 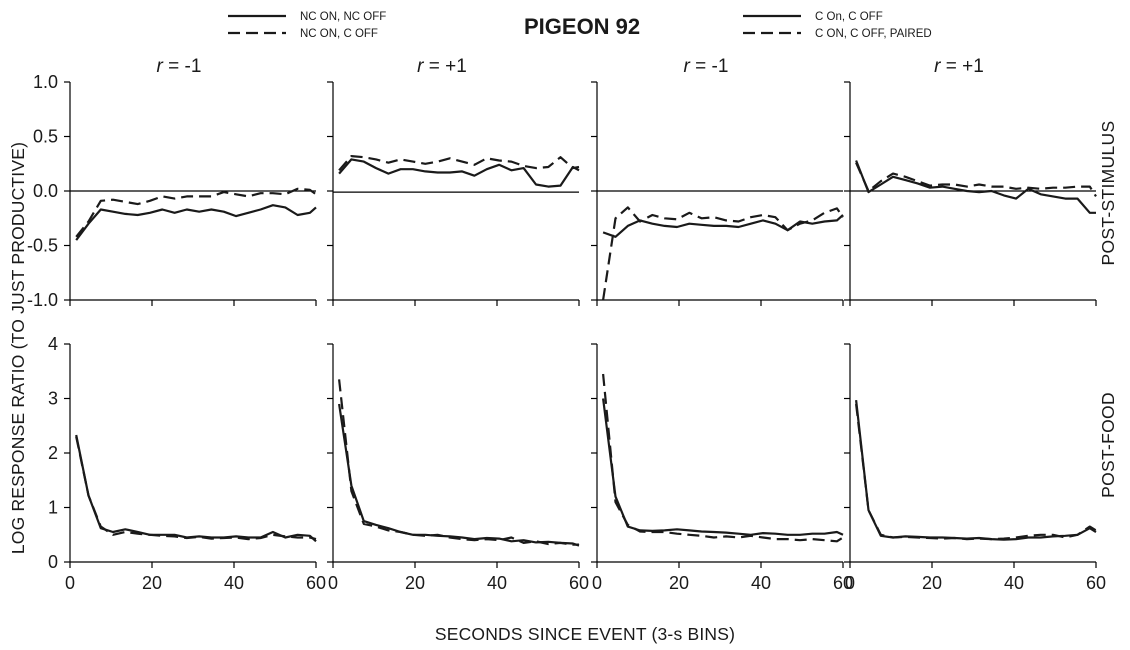 I want to click on y-tick-label: 3, so click(x=53, y=399).